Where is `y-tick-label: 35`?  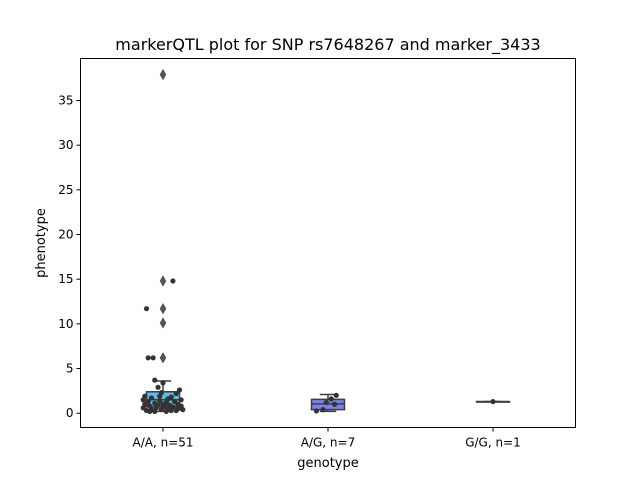 y-tick-label: 35 is located at coordinates (65, 100).